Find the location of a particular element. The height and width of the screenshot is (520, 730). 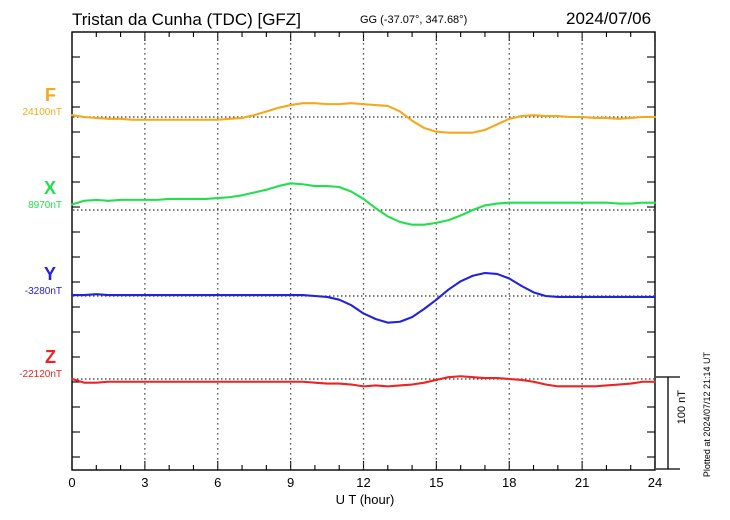

component-baseline-Y: -3280nT is located at coordinates (43, 291).